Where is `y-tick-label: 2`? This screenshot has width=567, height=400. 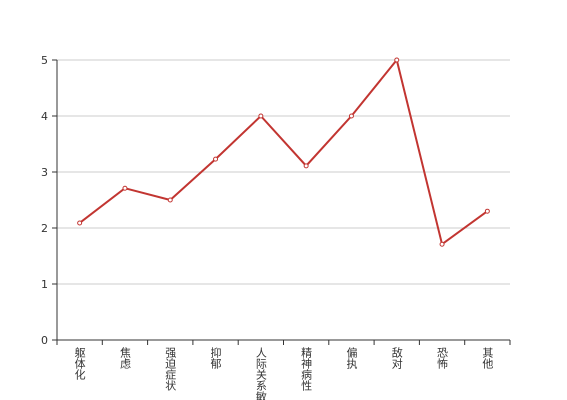
y-tick-label: 2 is located at coordinates (44, 228).